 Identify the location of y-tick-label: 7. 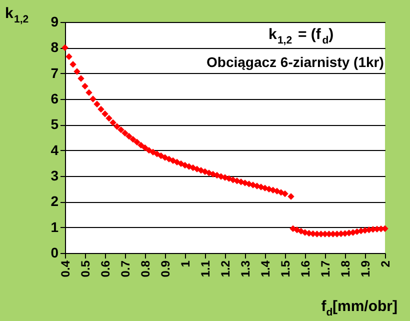
(54, 72).